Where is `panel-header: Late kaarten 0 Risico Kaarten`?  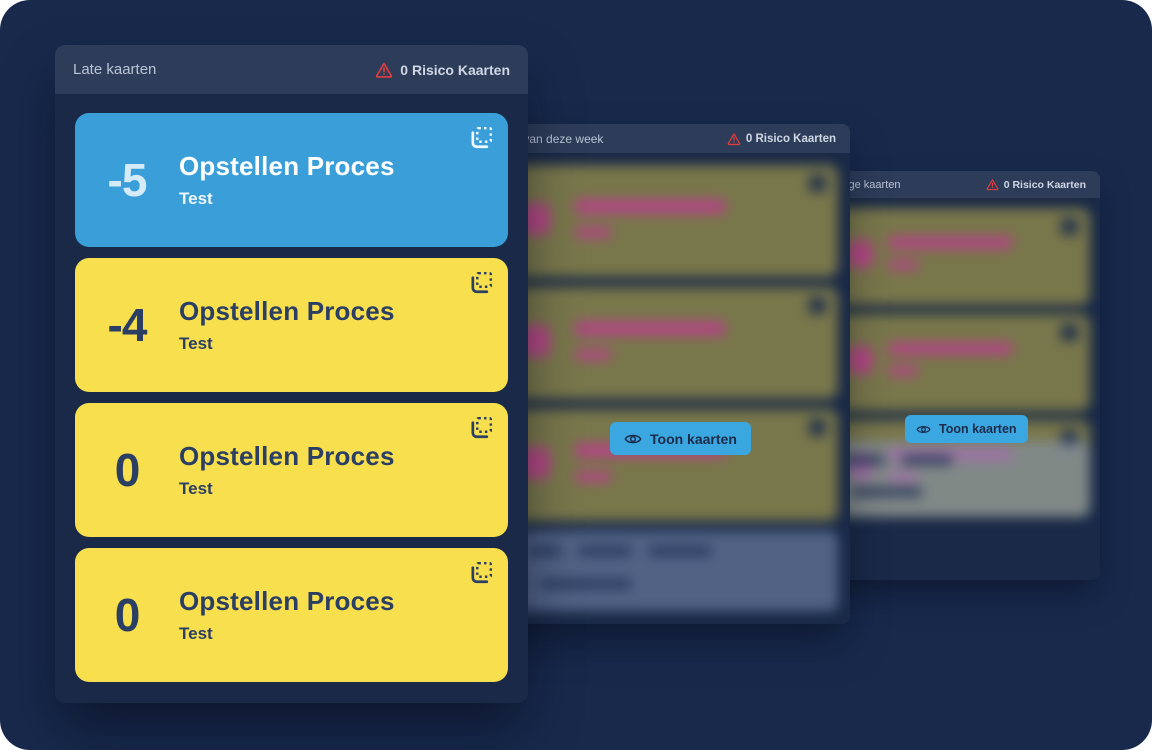
panel-header: Late kaarten 0 Risico Kaarten is located at coordinates (291, 69).